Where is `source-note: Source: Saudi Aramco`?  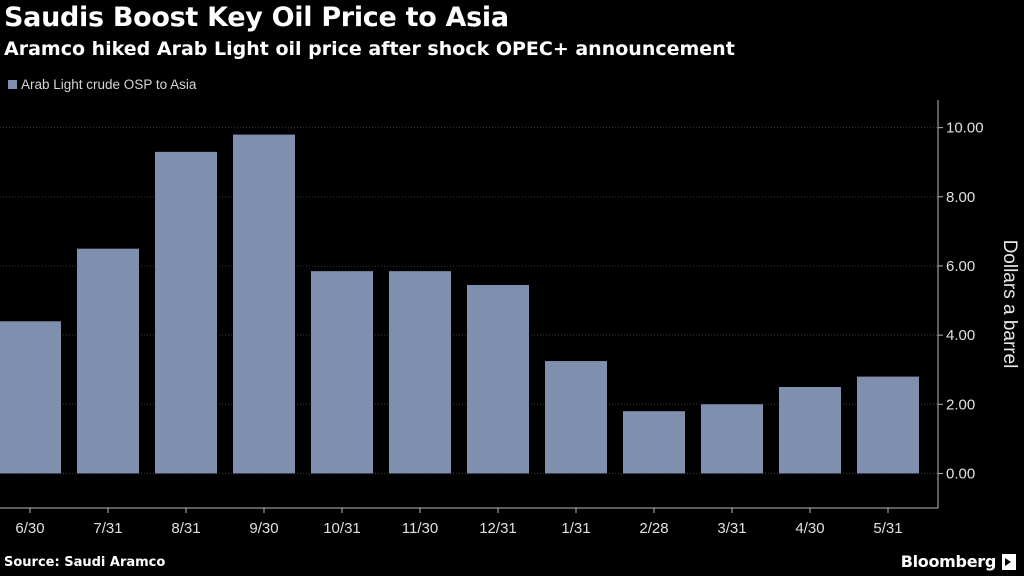
source-note: Source: Saudi Aramco is located at coordinates (85, 562).